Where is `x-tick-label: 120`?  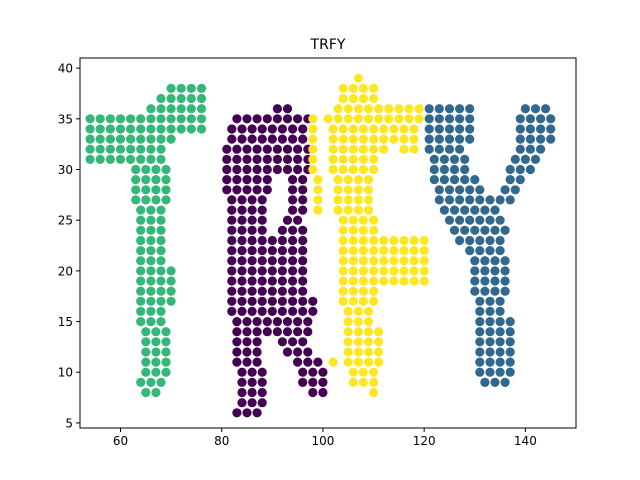 x-tick-label: 120 is located at coordinates (424, 441).